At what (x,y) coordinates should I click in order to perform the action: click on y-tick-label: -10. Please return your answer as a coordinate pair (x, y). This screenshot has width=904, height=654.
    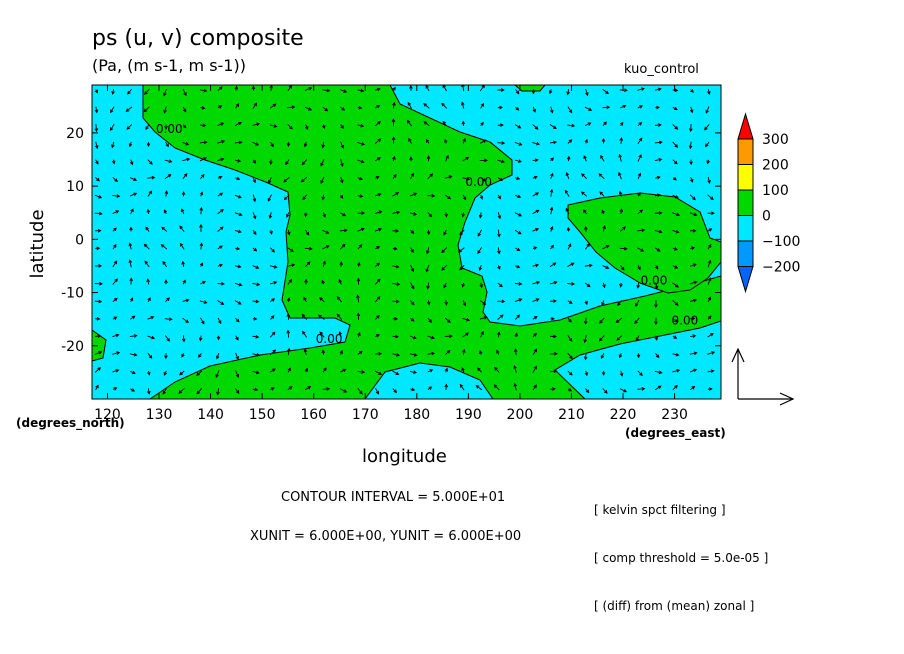
    Looking at the image, I should click on (72, 294).